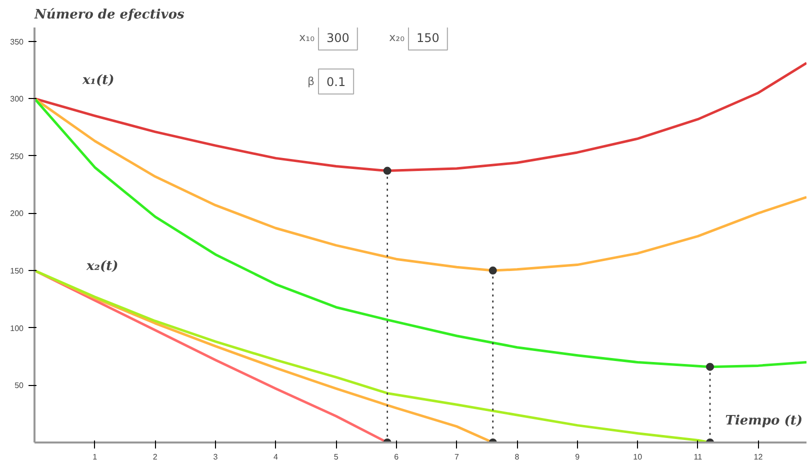  I want to click on y-tick-label: 350, so click(17, 41).